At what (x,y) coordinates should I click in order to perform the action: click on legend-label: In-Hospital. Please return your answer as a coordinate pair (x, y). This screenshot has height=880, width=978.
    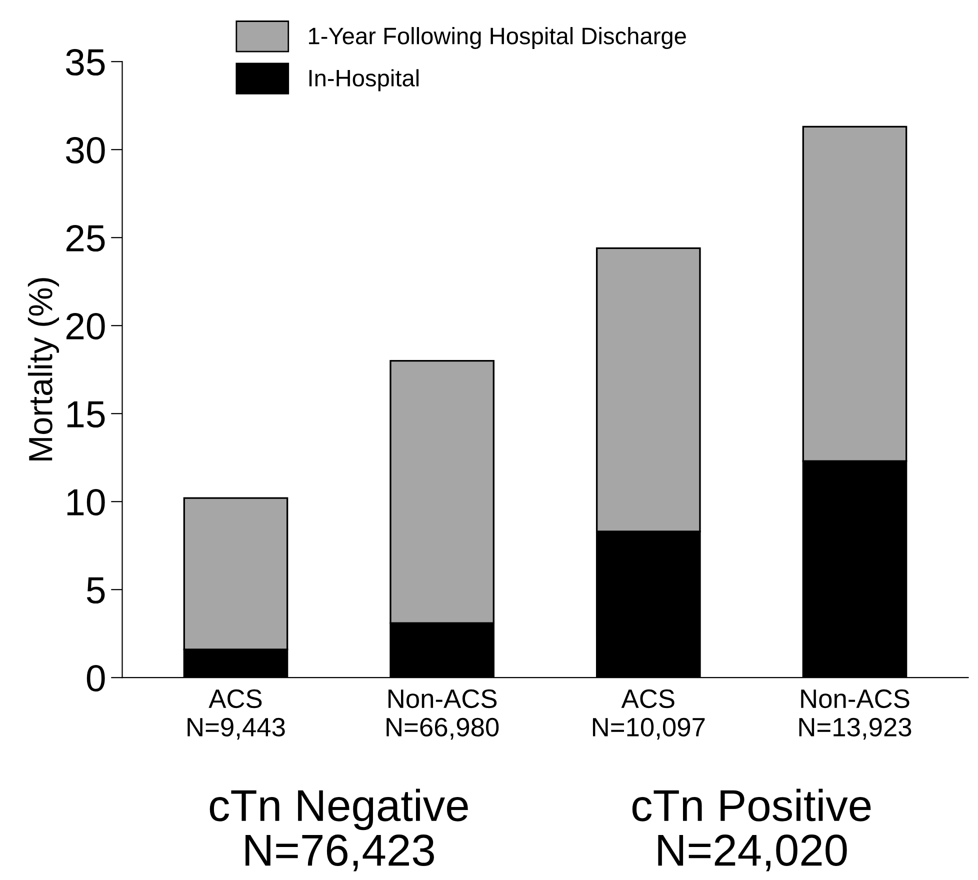
    Looking at the image, I should click on (364, 80).